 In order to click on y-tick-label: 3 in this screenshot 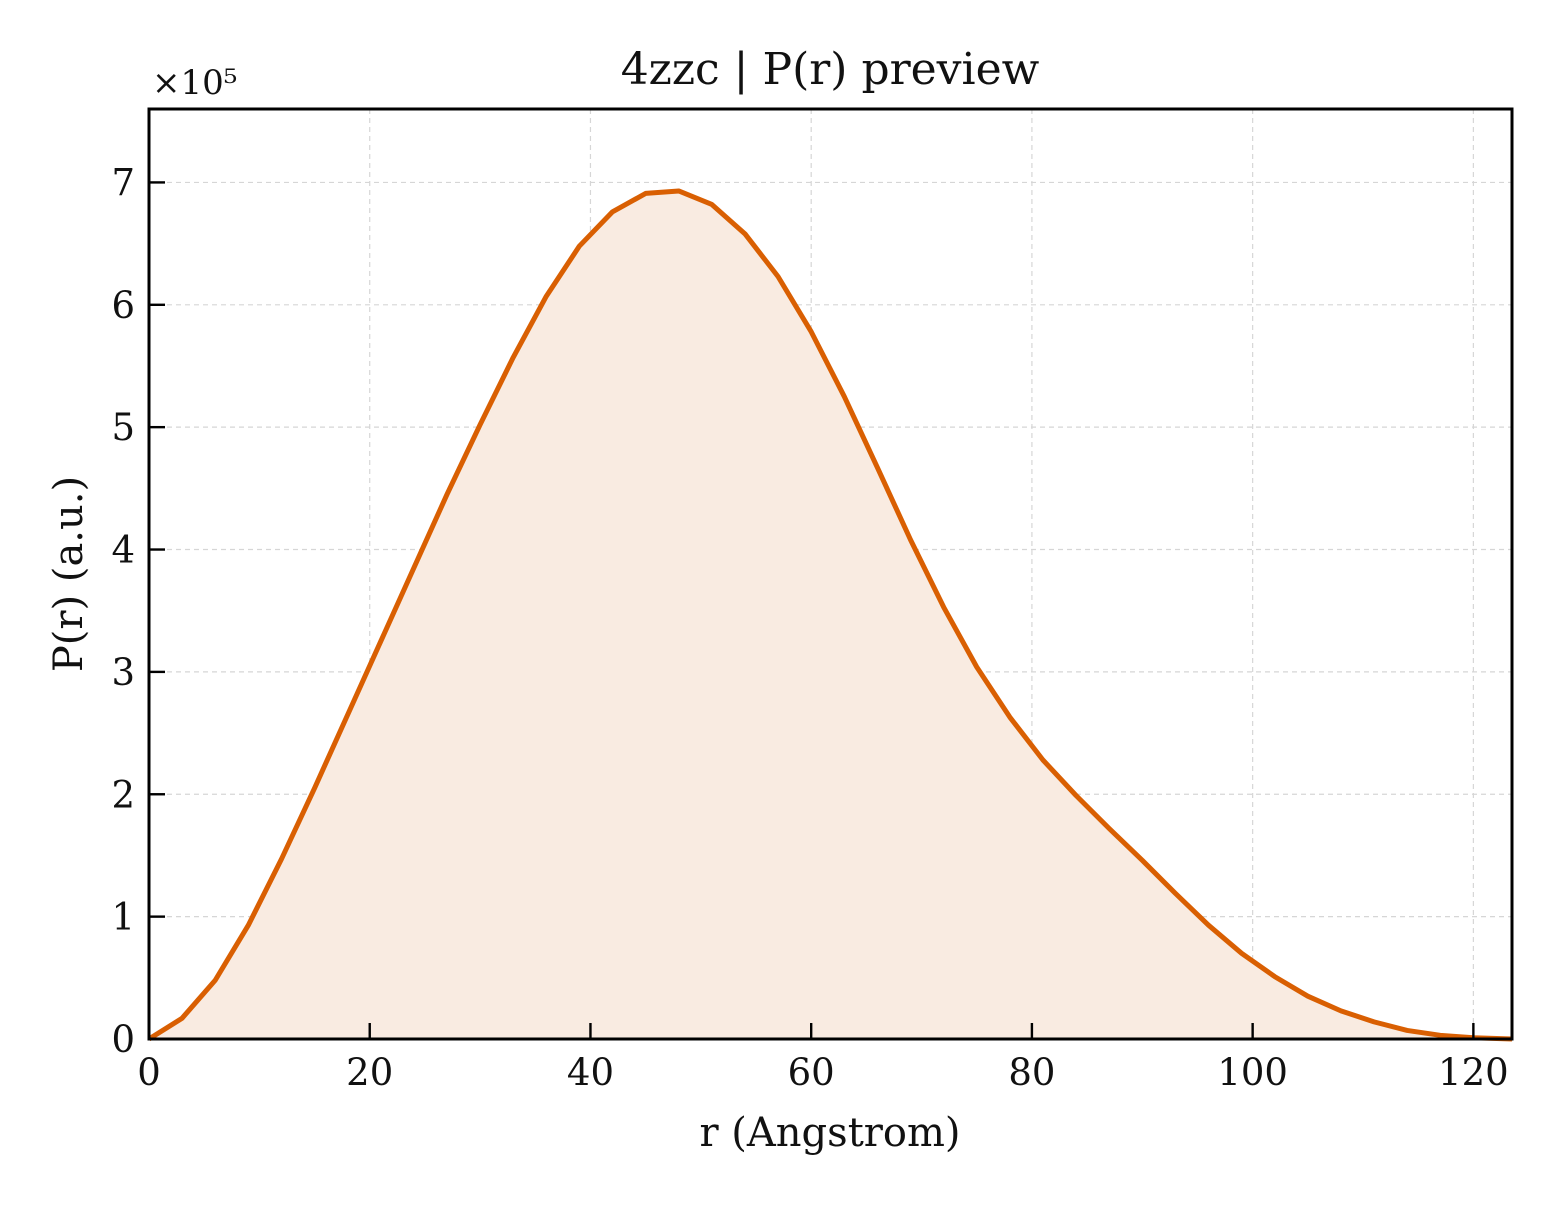, I will do `click(123, 672)`.